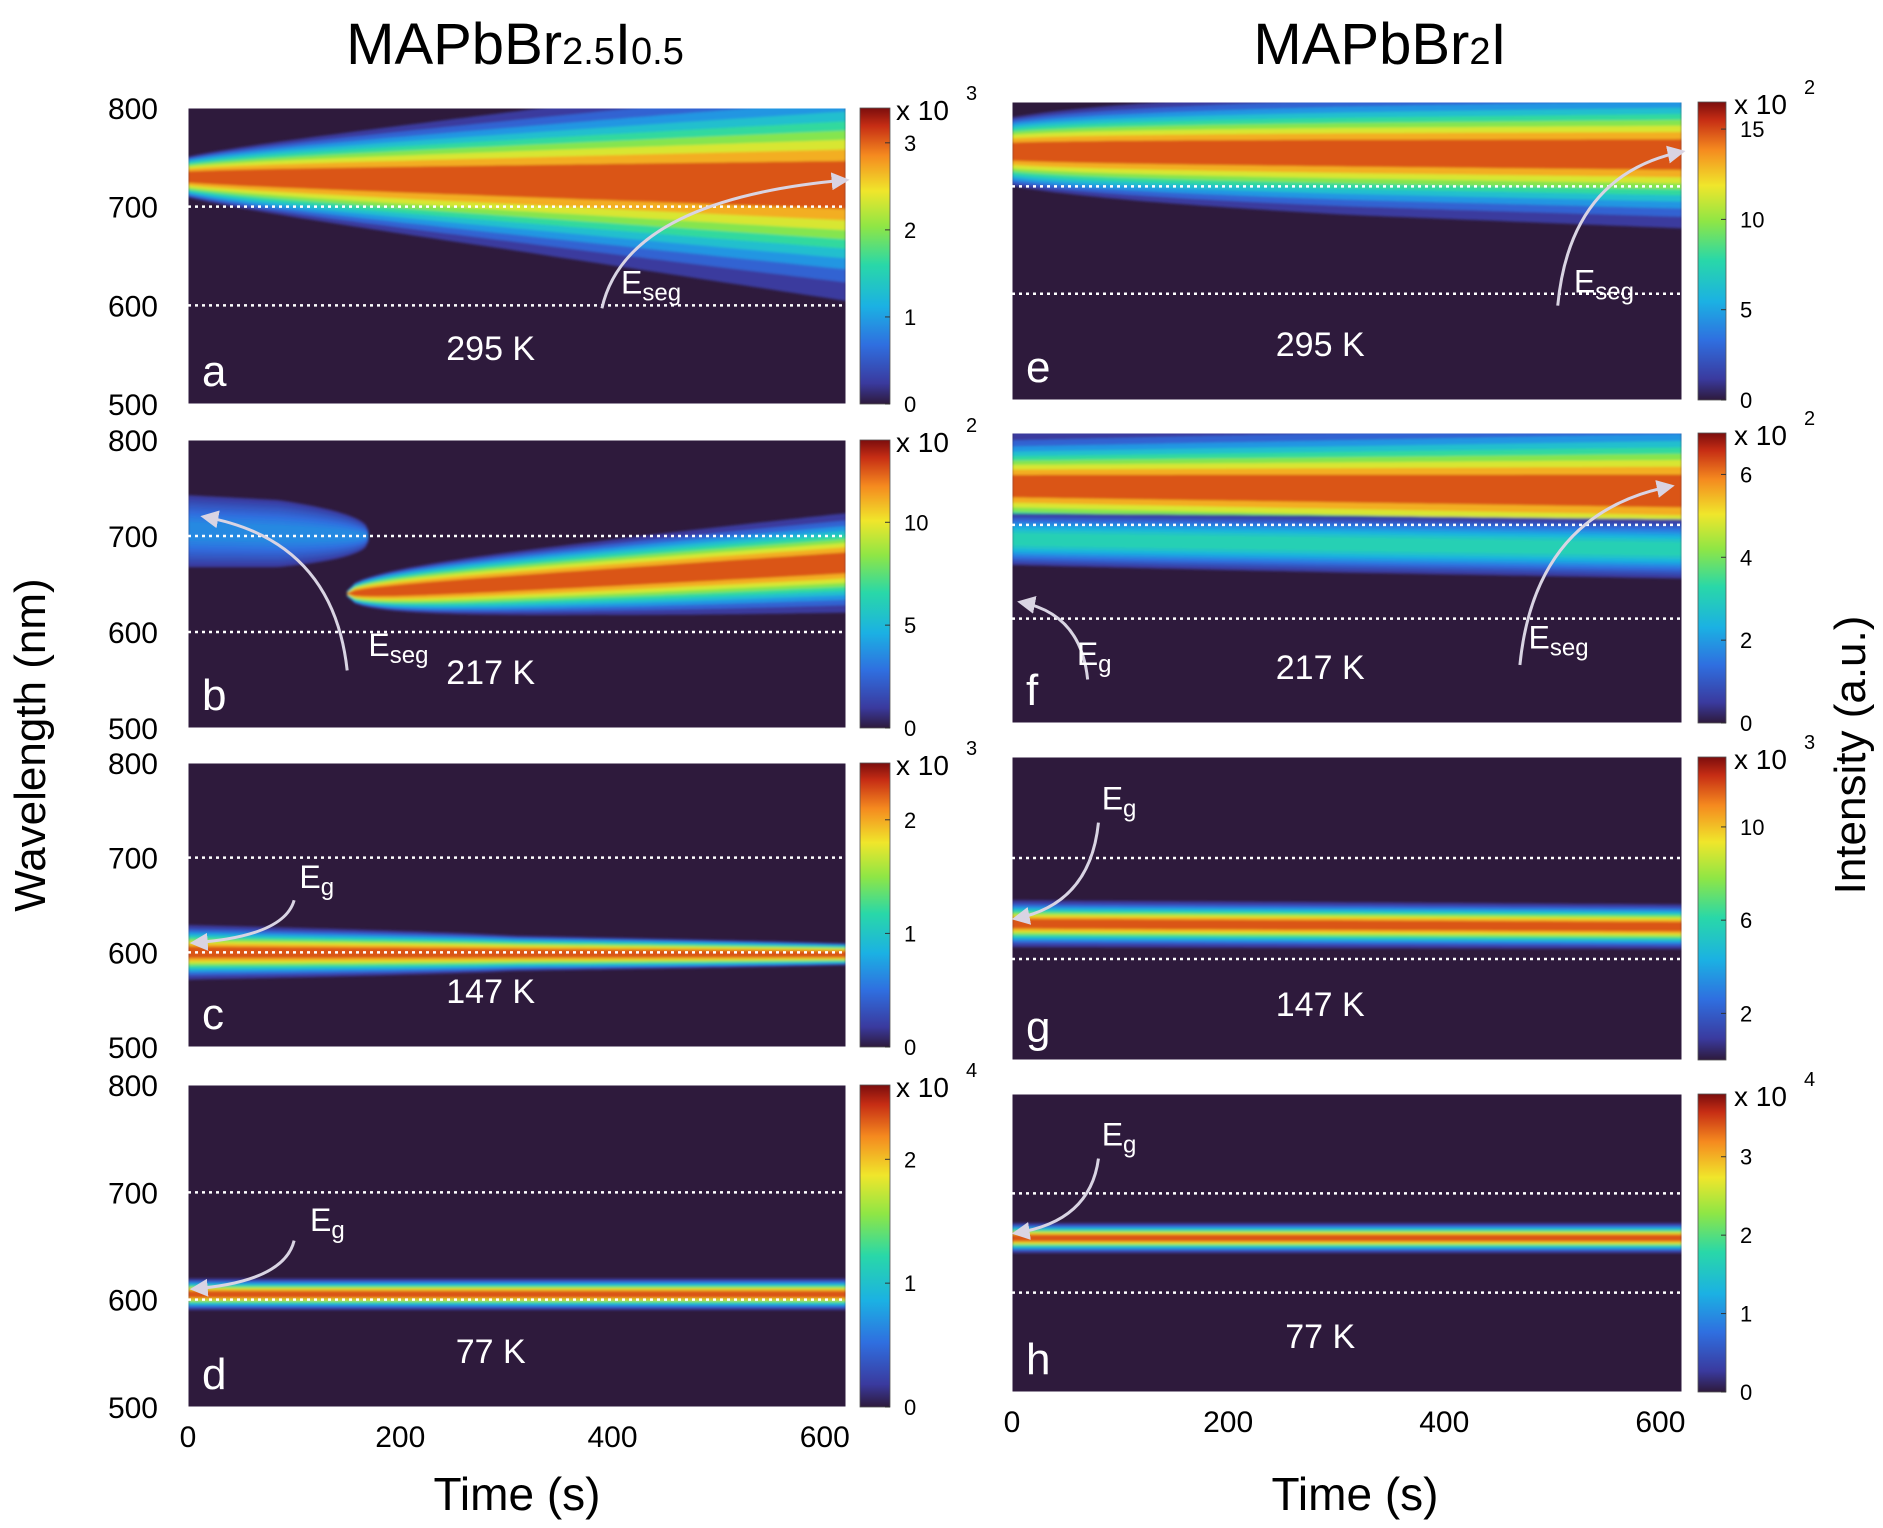  Describe the element at coordinates (1756, 1237) in the screenshot. I see `colorbar: 0 1 2 3 x 10 4` at that location.